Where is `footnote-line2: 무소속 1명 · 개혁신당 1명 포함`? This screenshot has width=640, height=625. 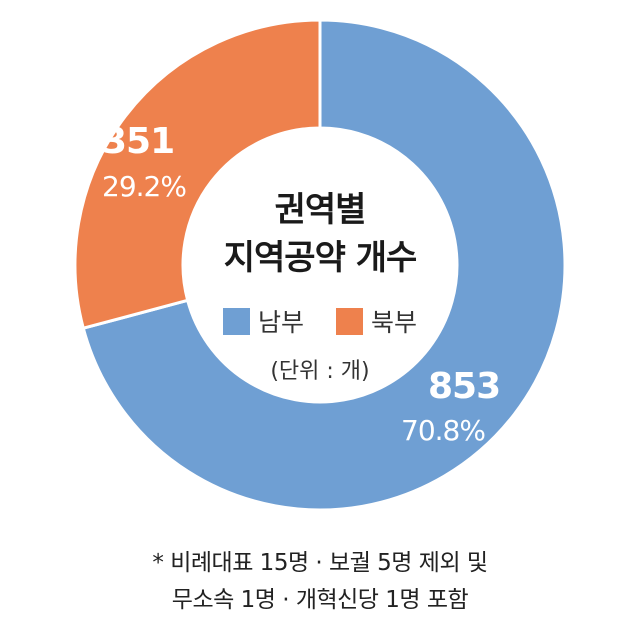 footnote-line2: 무소속 1명 · 개혁신당 1명 포함 is located at coordinates (320, 600).